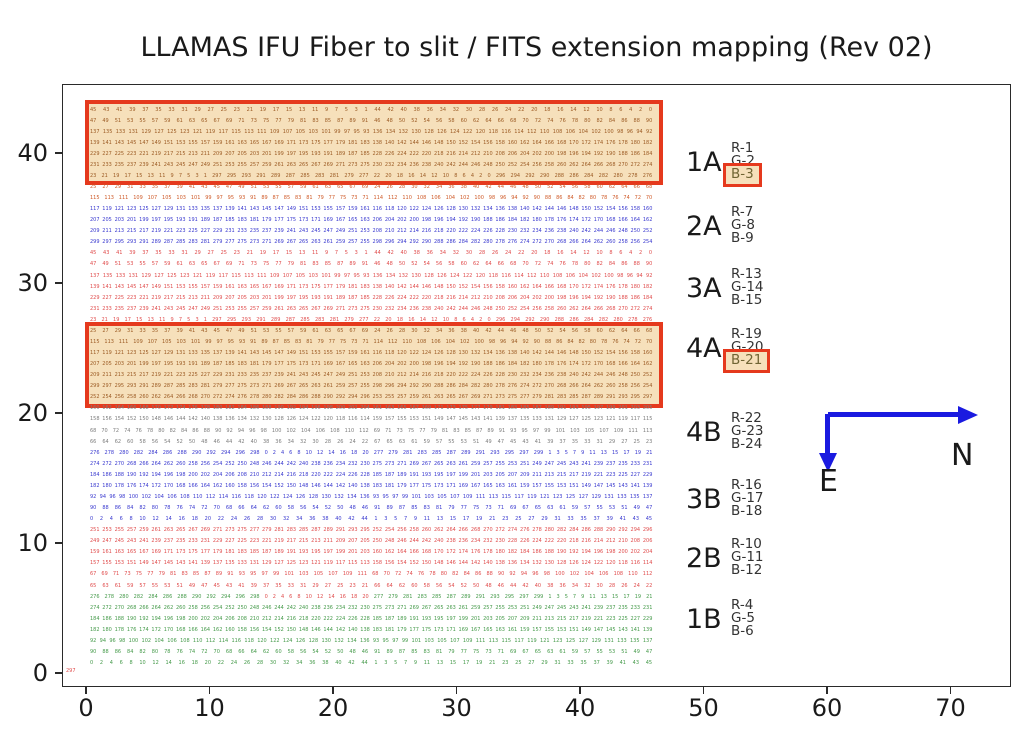  What do you see at coordinates (574, 529) in the screenshot?
I see `fiber-number: 284` at bounding box center [574, 529].